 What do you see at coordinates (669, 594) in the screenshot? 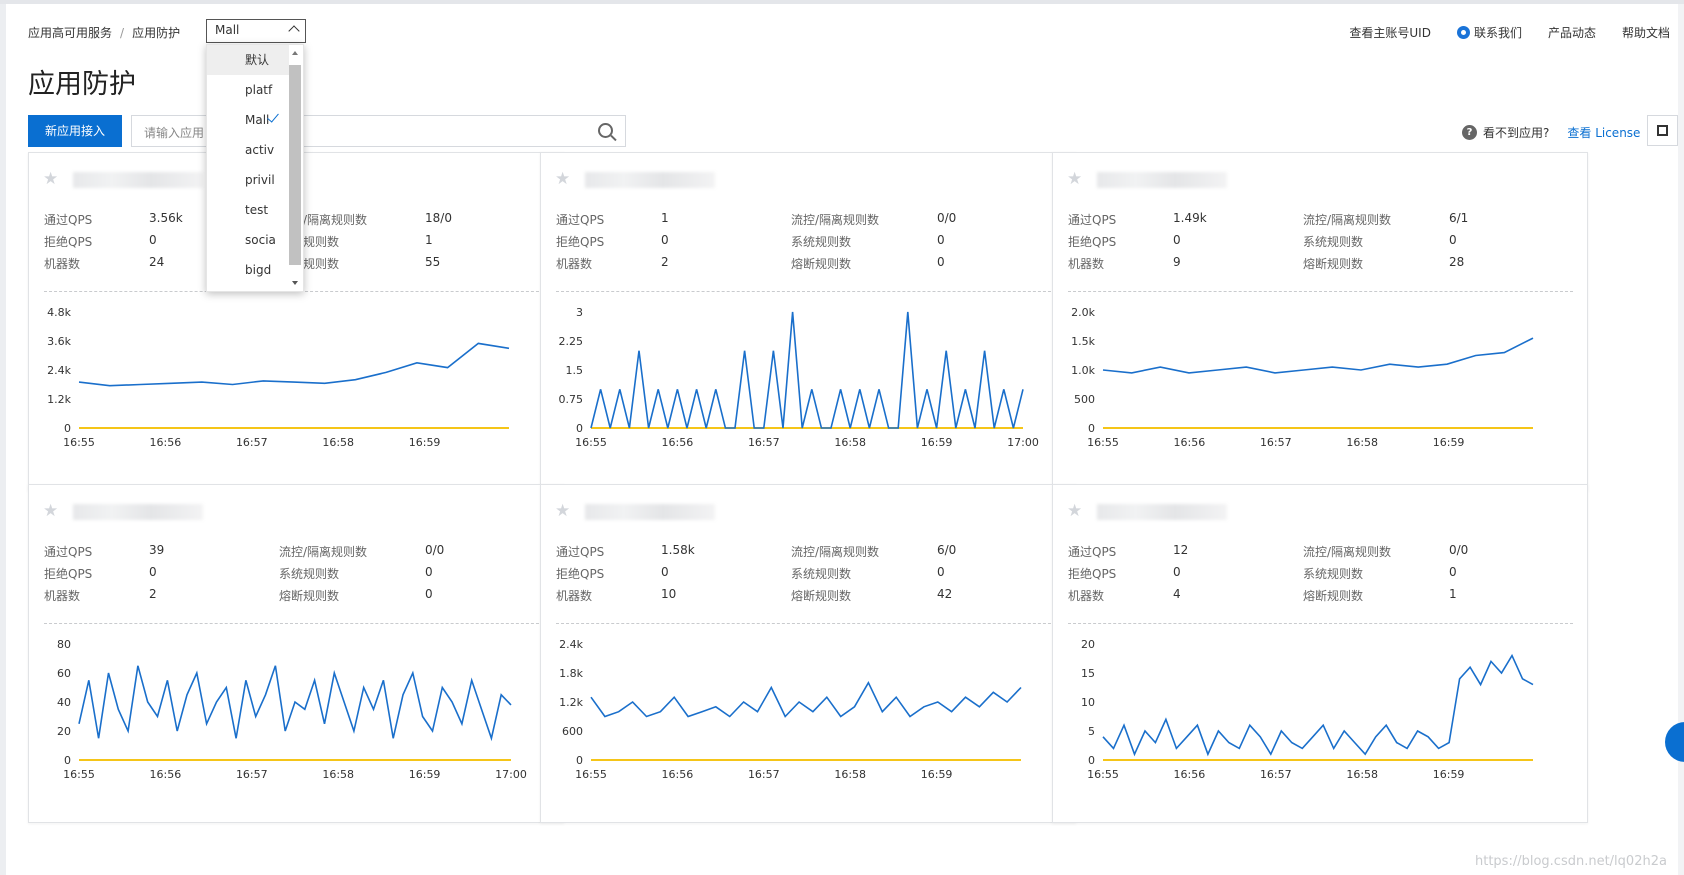
I see `metric-value: 10` at bounding box center [669, 594].